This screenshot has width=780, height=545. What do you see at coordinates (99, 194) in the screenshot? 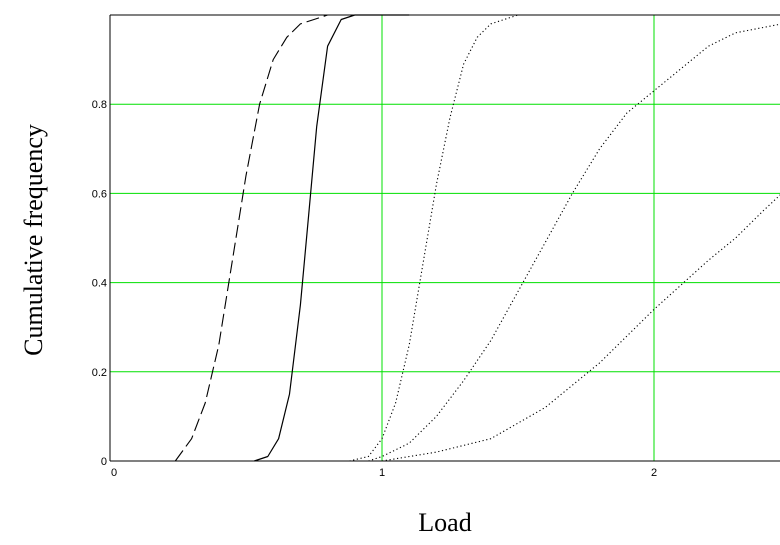
I see `y-tick-label: 0.6` at bounding box center [99, 194].